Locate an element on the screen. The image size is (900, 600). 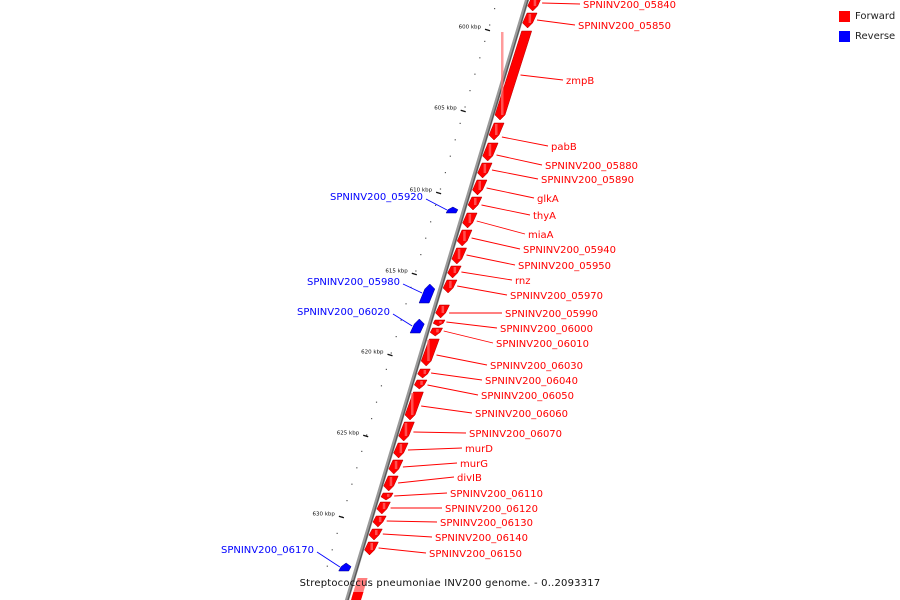
scale-tick-label: 605 kbp is located at coordinates (445, 109).